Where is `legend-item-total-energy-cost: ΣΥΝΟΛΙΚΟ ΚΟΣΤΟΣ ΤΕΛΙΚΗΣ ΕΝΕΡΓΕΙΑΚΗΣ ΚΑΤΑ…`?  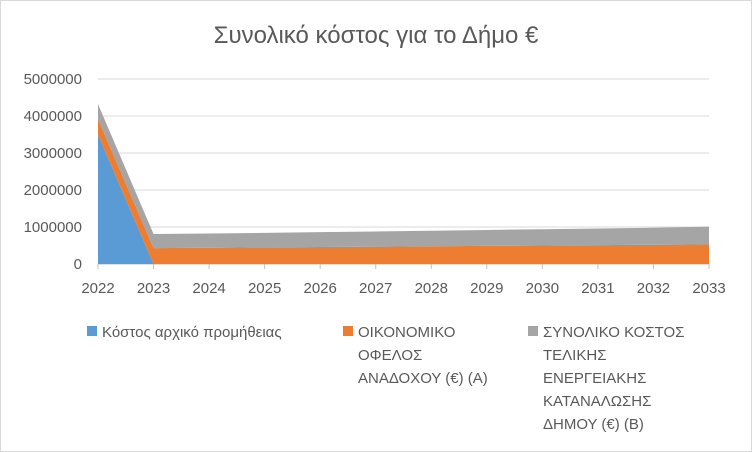 legend-item-total-energy-cost: ΣΥΝΟΛΙΚΟ ΚΟΣΤΟΣ ΤΕΛΙΚΗΣ ΕΝΕΡΓΕΙΑΚΗΣ ΚΑΤΑ… is located at coordinates (610, 378).